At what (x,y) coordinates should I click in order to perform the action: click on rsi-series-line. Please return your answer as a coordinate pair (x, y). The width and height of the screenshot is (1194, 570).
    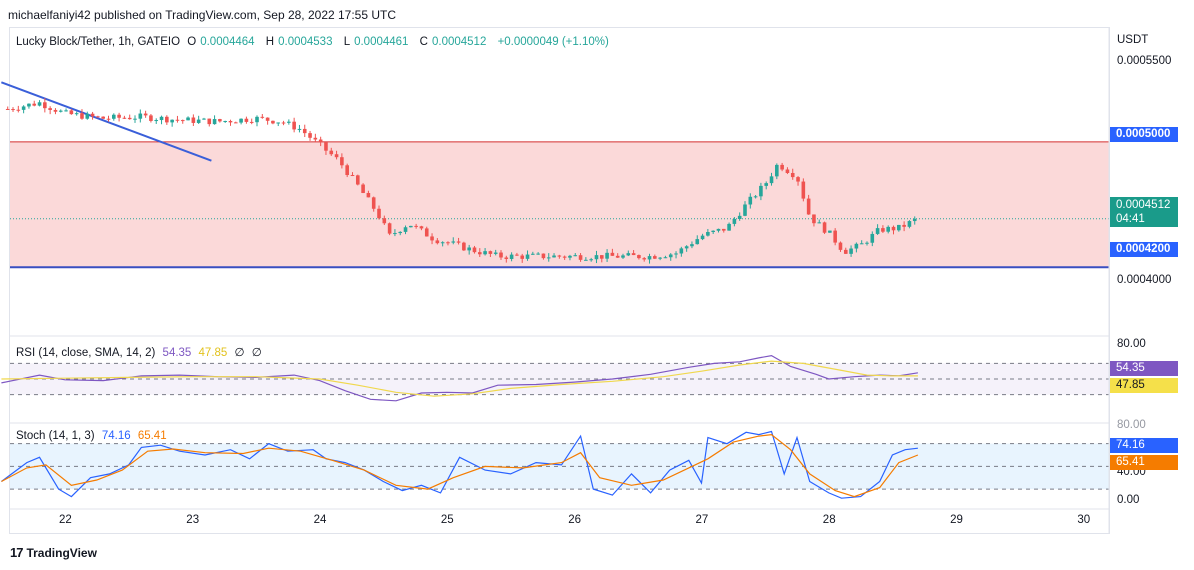
    Looking at the image, I should click on (459, 378).